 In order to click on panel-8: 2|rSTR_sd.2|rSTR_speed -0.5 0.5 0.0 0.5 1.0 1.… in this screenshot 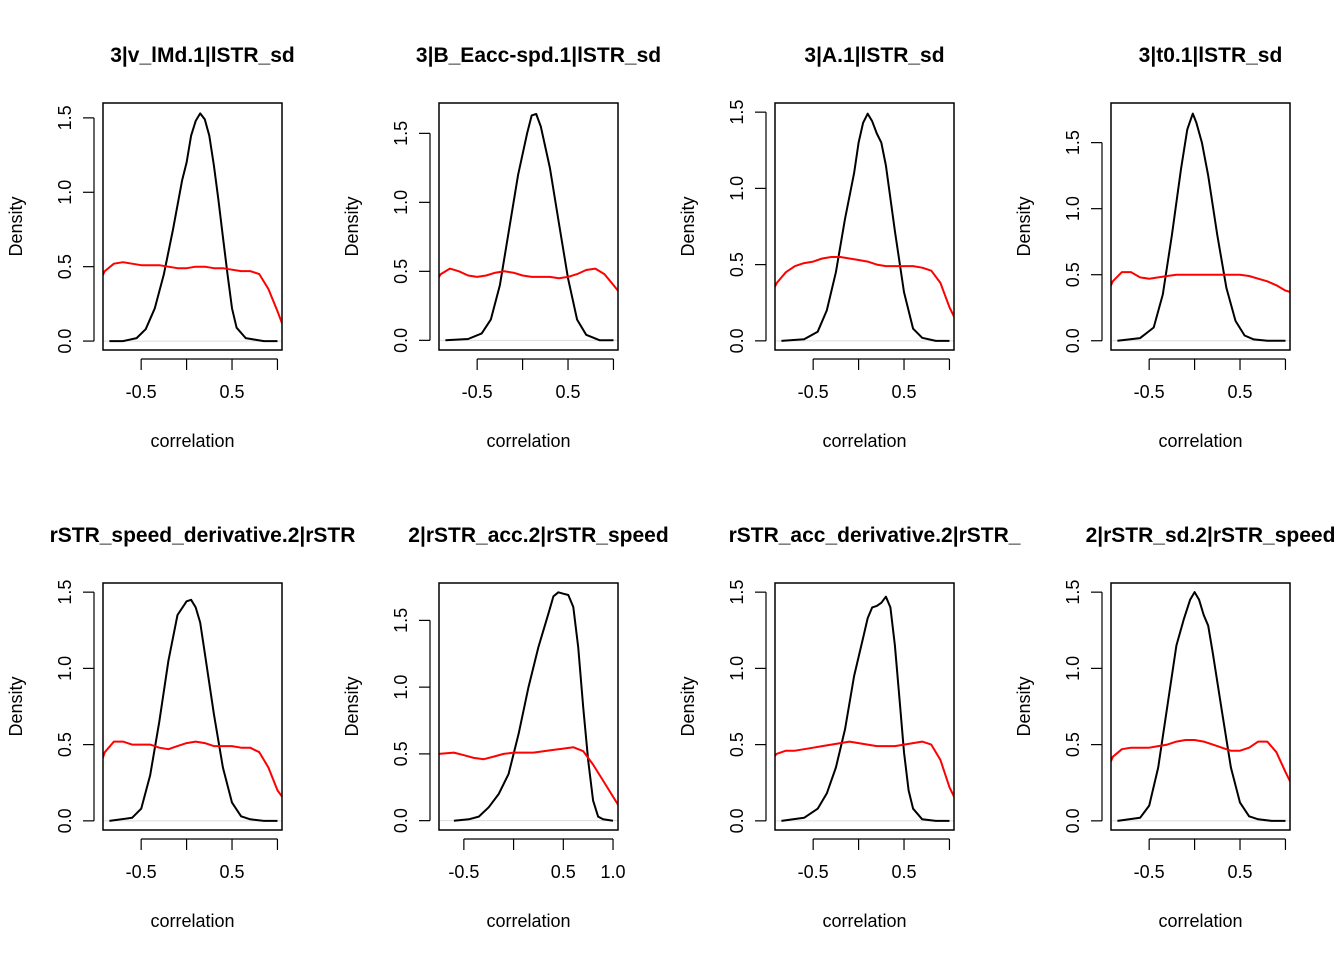, I will do `click(1174, 727)`.